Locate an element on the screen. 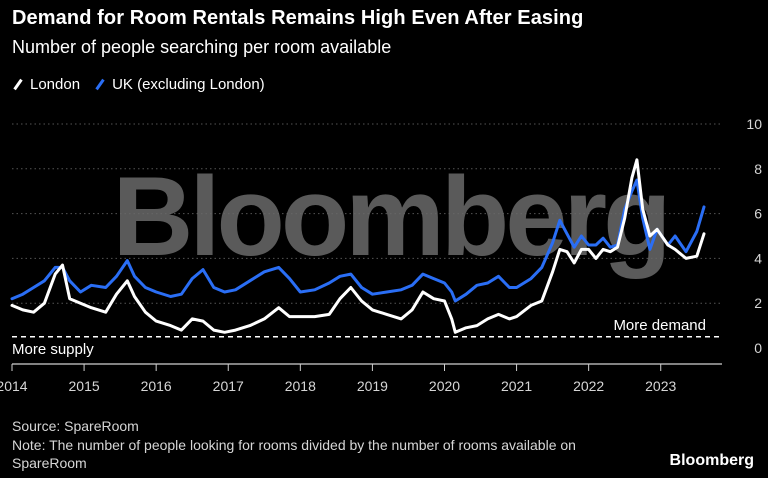  x-tick-label: 2018 is located at coordinates (300, 386).